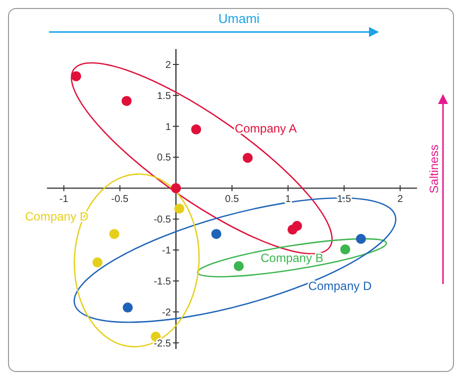 This screenshot has height=376, width=460. What do you see at coordinates (288, 200) in the screenshot?
I see `x-tick-label: 1` at bounding box center [288, 200].